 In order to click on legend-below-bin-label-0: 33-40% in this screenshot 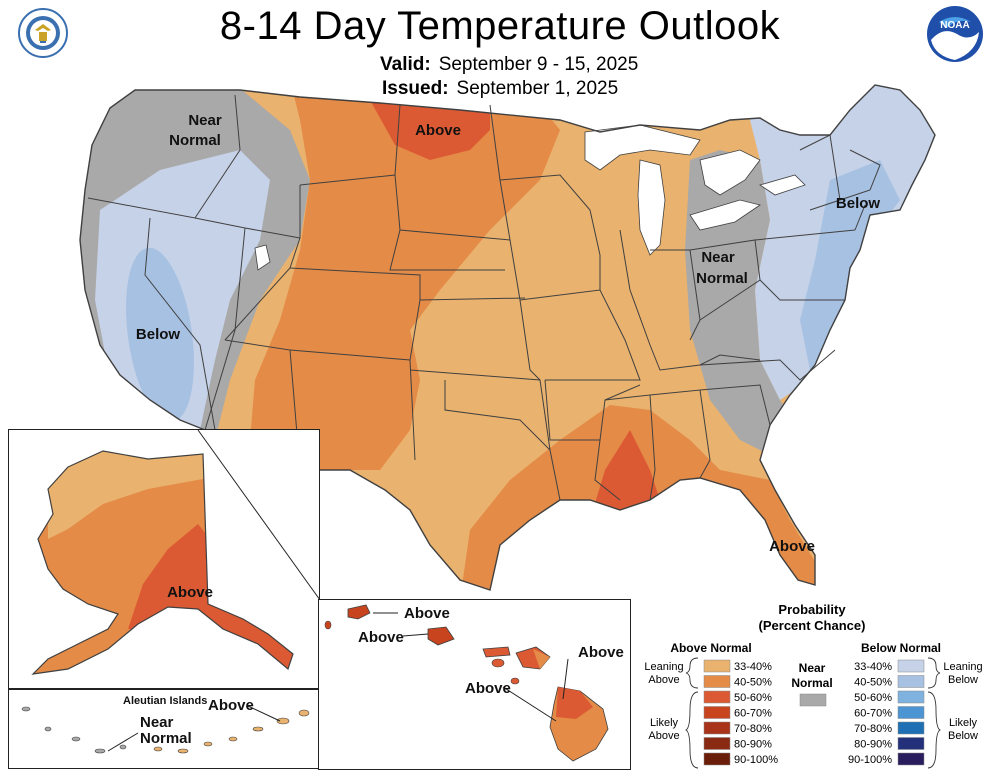, I will do `click(873, 667)`.